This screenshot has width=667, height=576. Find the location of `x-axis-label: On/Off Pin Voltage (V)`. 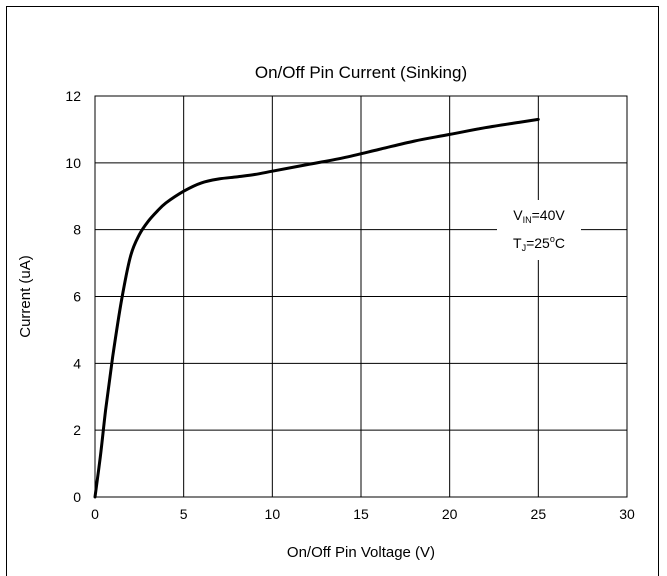

x-axis-label: On/Off Pin Voltage (V) is located at coordinates (361, 552).